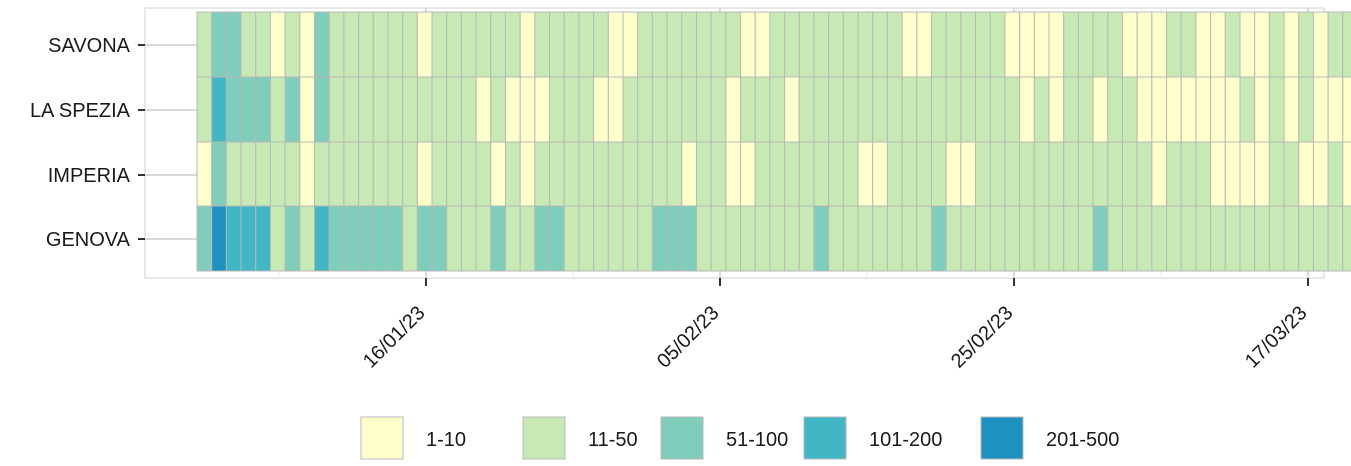  Describe the element at coordinates (1082, 440) in the screenshot. I see `legend-label: 201-500` at that location.